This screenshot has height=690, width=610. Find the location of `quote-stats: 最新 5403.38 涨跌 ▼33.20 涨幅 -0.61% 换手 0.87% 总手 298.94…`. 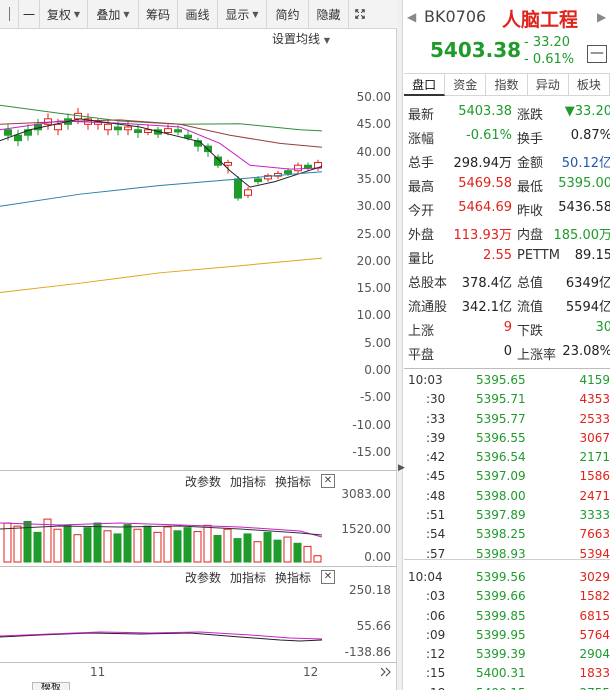

quote-stats: 最新 5403.38 涨跌 ▼33.20 涨幅 -0.61% 换手 0.87% 总手 298.94… is located at coordinates (507, 232).